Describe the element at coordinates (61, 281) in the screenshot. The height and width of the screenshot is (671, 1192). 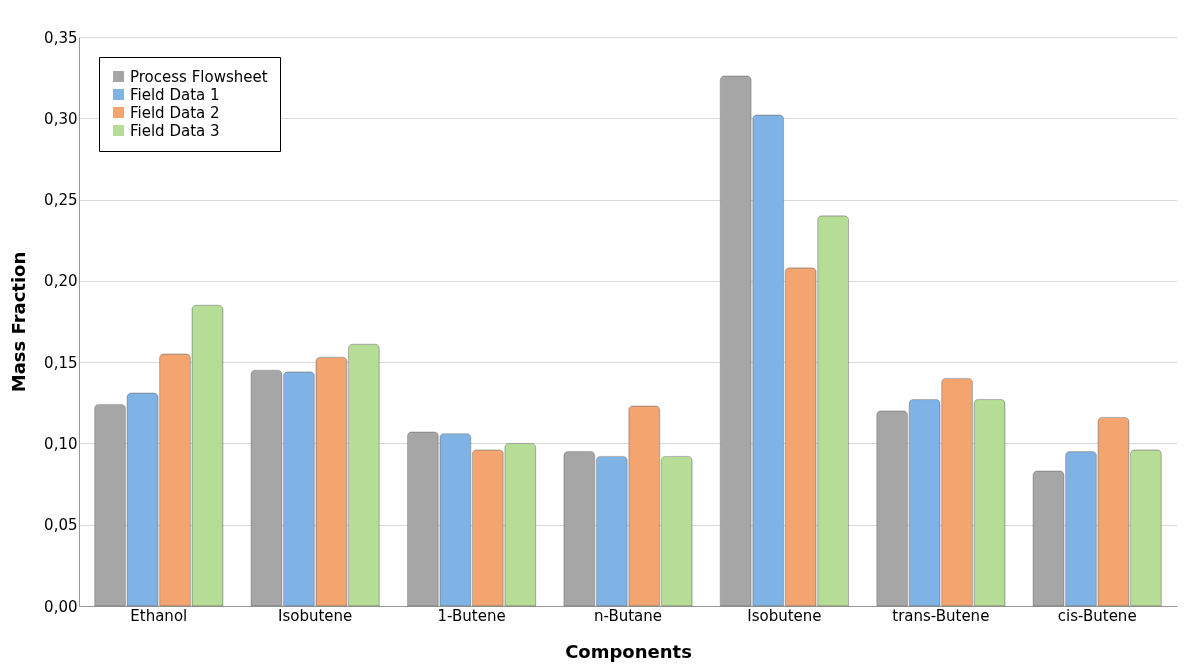
I see `y-tick-label: 0,20` at that location.